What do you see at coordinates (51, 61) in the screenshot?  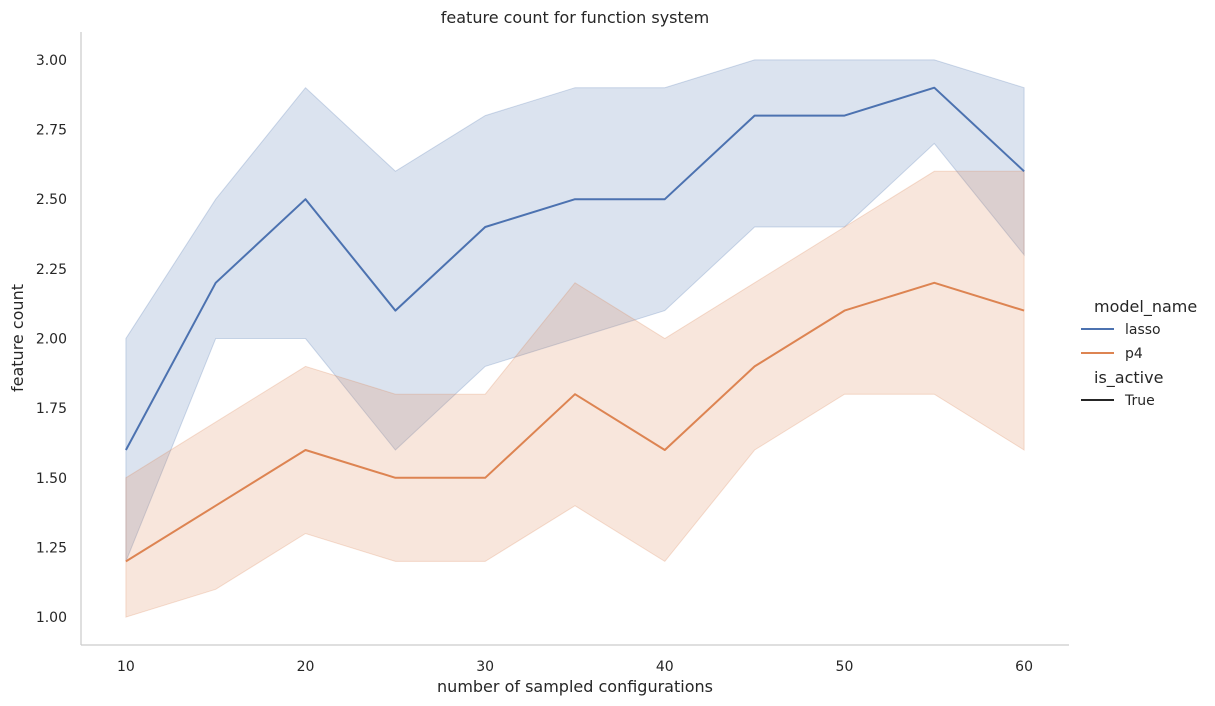 I see `y-tick-label: 3.00` at bounding box center [51, 61].